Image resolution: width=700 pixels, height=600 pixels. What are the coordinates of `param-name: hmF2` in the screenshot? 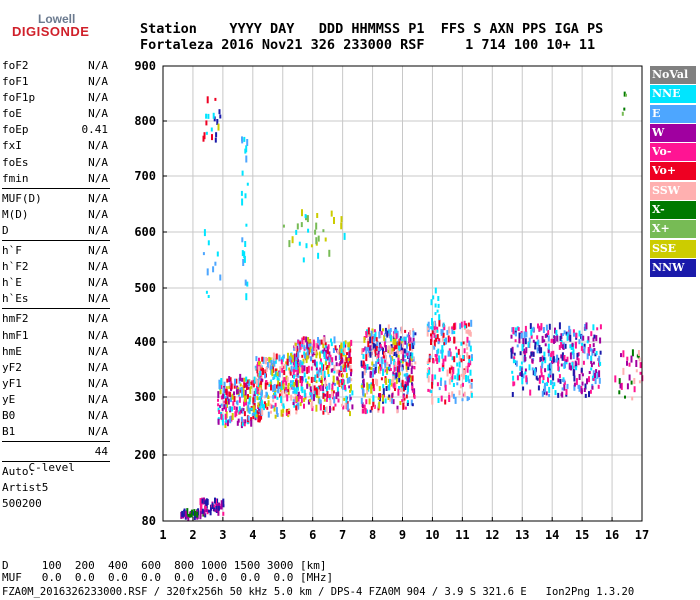 It's located at (15, 319).